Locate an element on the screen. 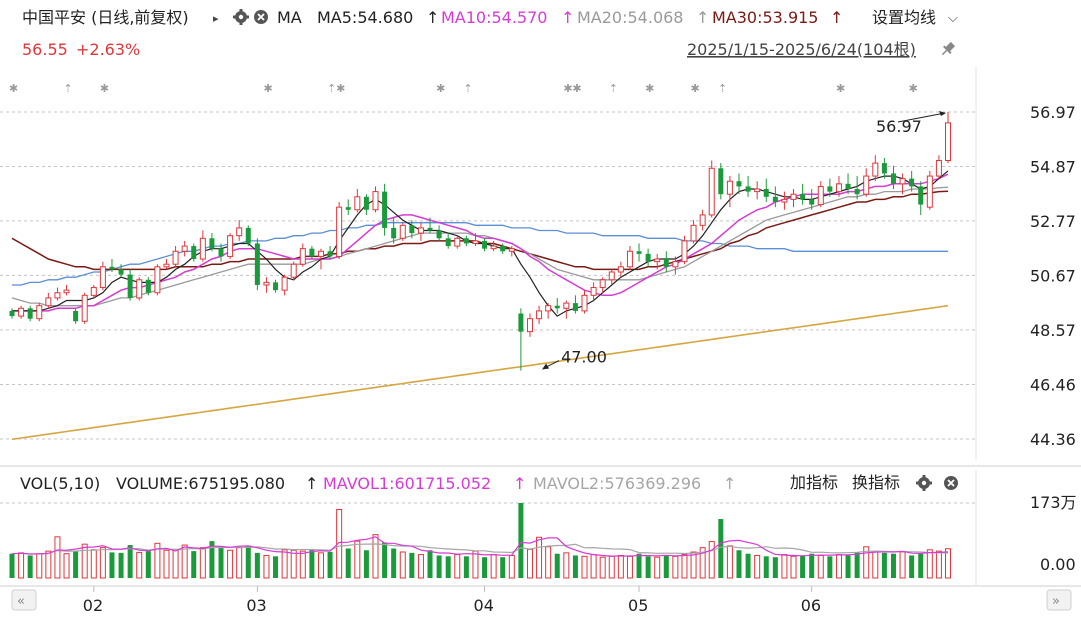 The width and height of the screenshot is (1081, 619). title-menu-arrow-icon: ▸ is located at coordinates (216, 18).